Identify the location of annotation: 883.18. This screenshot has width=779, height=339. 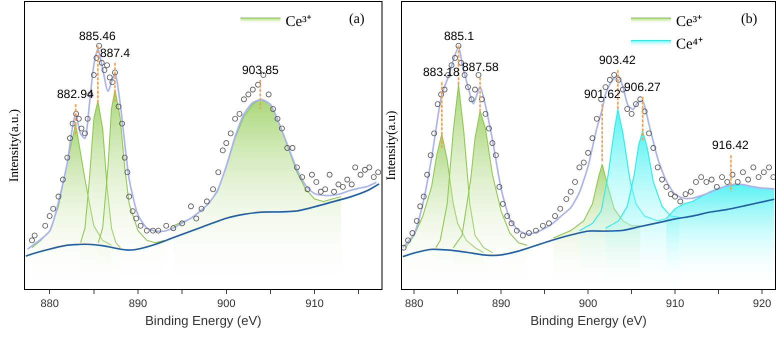
(441, 72).